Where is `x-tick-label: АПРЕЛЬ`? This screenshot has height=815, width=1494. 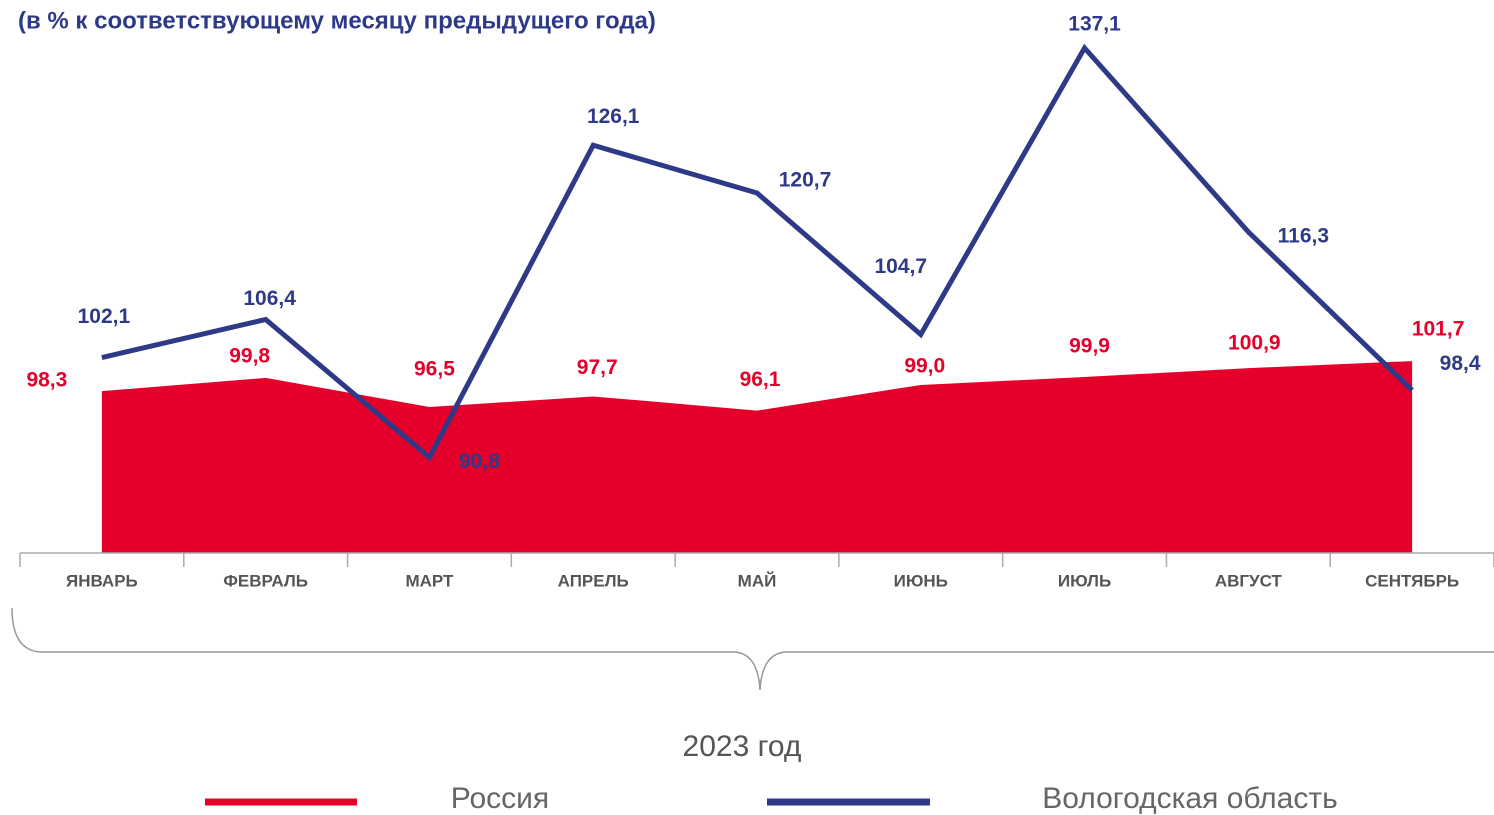 x-tick-label: АПРЕЛЬ is located at coordinates (593, 580).